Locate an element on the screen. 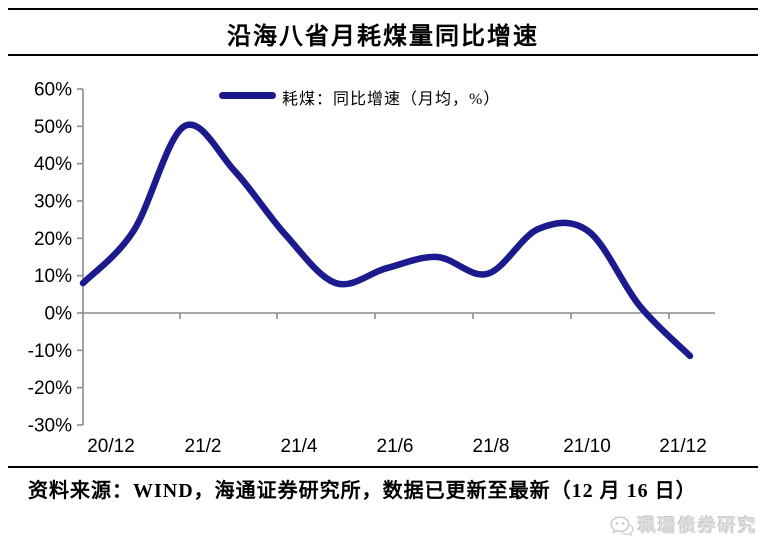  page-title: 沿海八省月耗煤量同比增速 is located at coordinates (383, 37).